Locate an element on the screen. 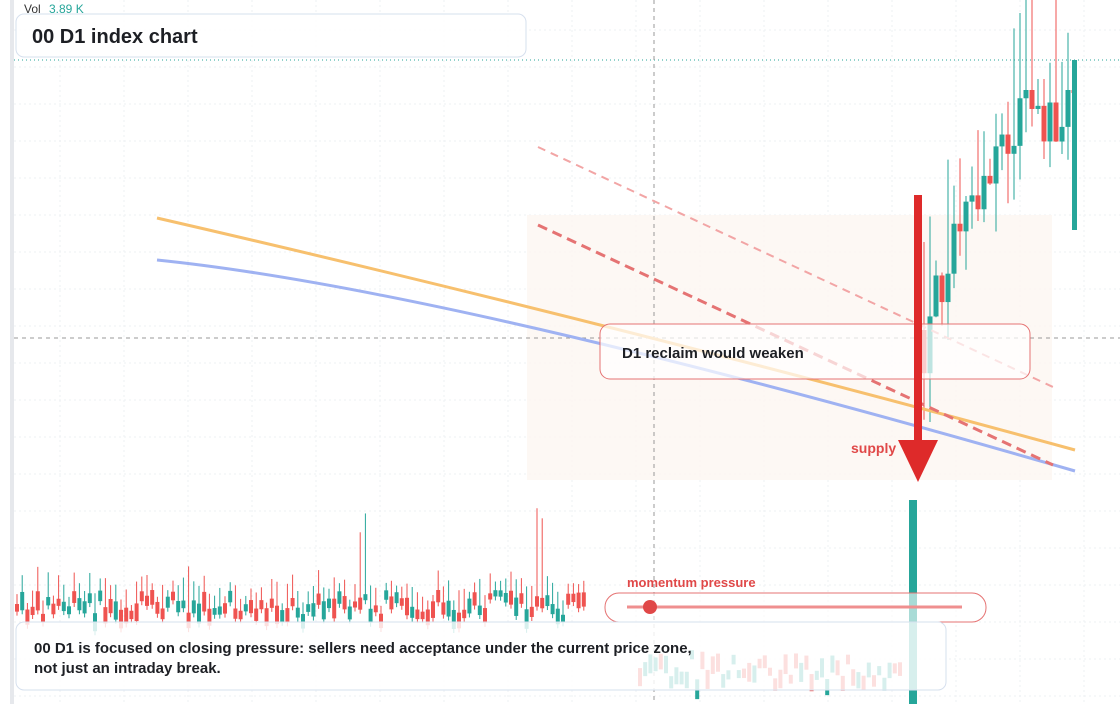 Image resolution: width=1120 pixels, height=704 pixels. vol-label: Vol is located at coordinates (32, 9).